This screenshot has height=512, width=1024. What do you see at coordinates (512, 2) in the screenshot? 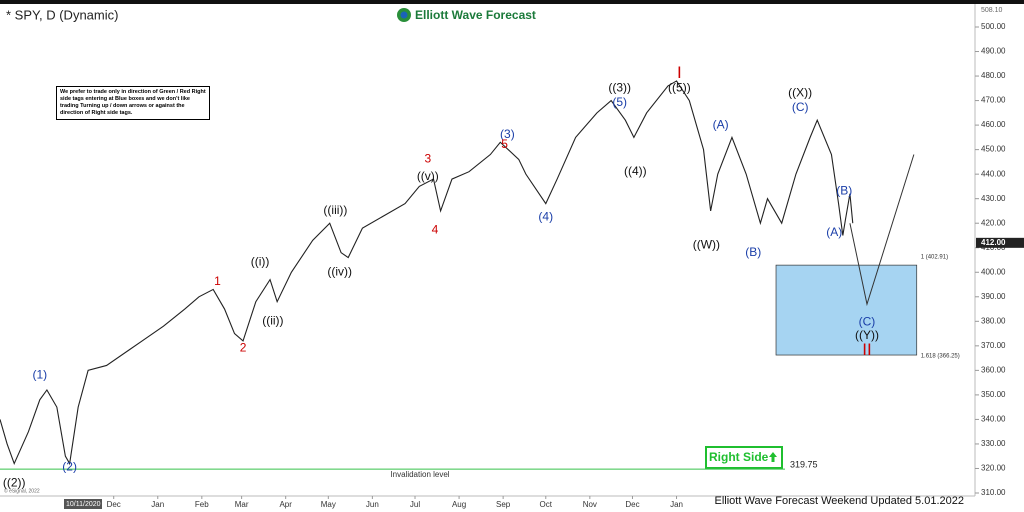
I see `top-bar` at bounding box center [512, 2].